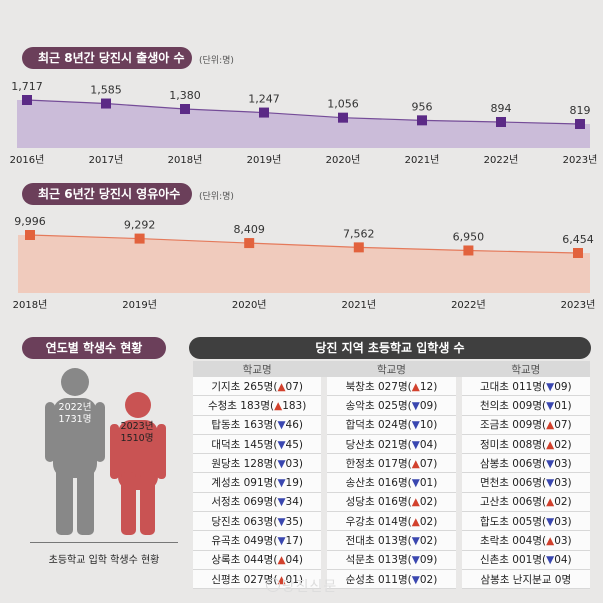 This screenshot has width=603, height=603. I want to click on school-cell: 면천초 006명(▼03), so click(525, 482).